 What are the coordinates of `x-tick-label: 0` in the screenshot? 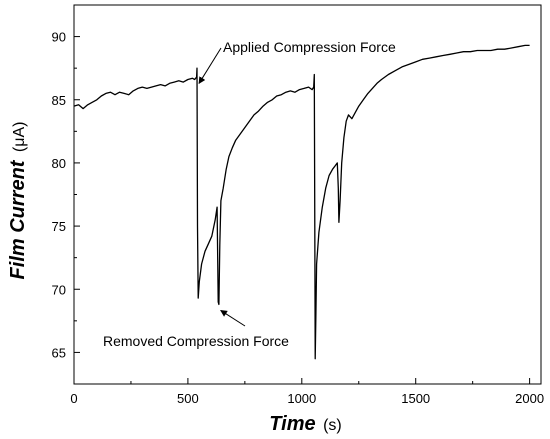 It's located at (73, 398).